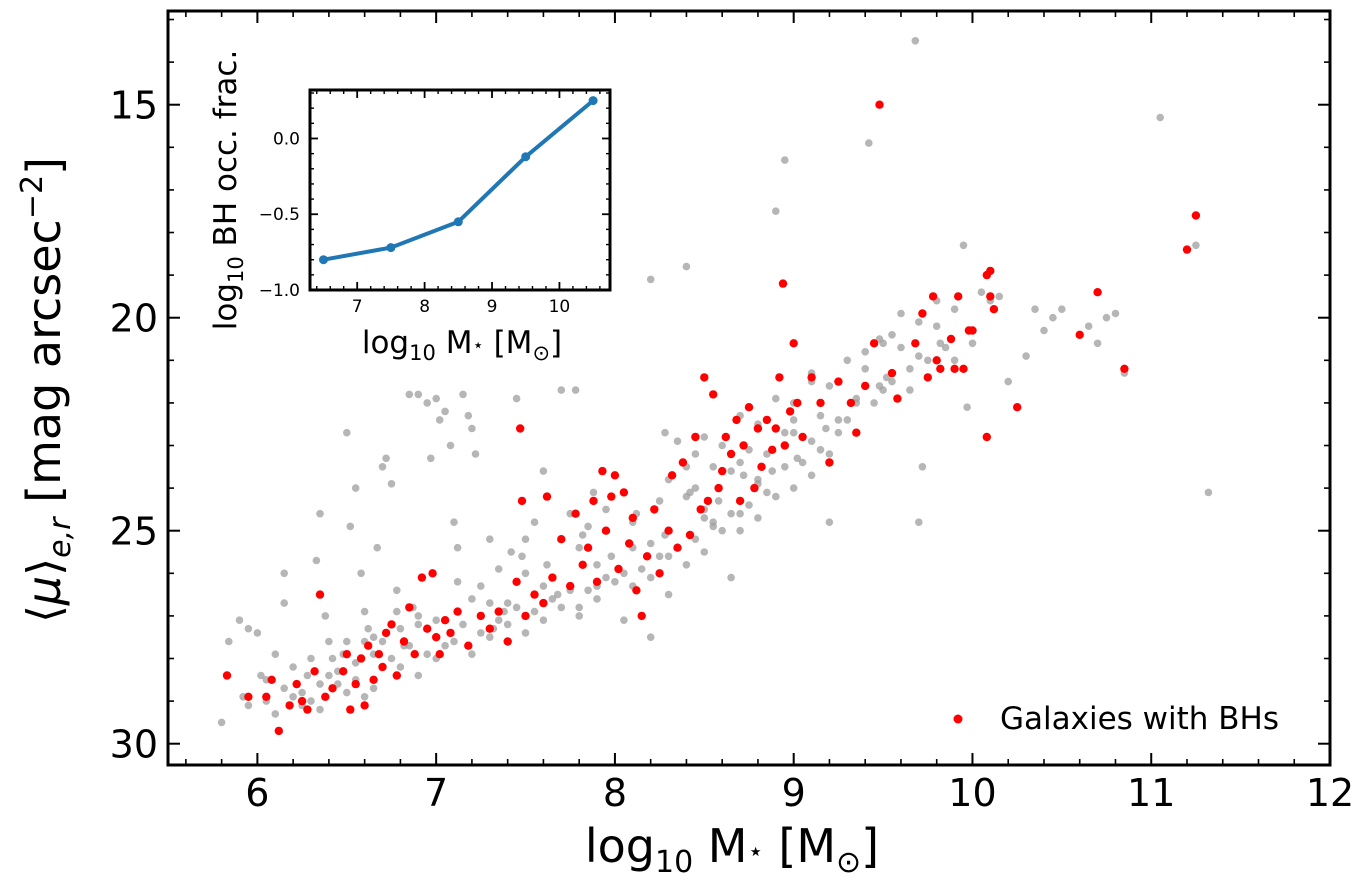  Describe the element at coordinates (134, 532) in the screenshot. I see `y-tick-label: 25` at that location.